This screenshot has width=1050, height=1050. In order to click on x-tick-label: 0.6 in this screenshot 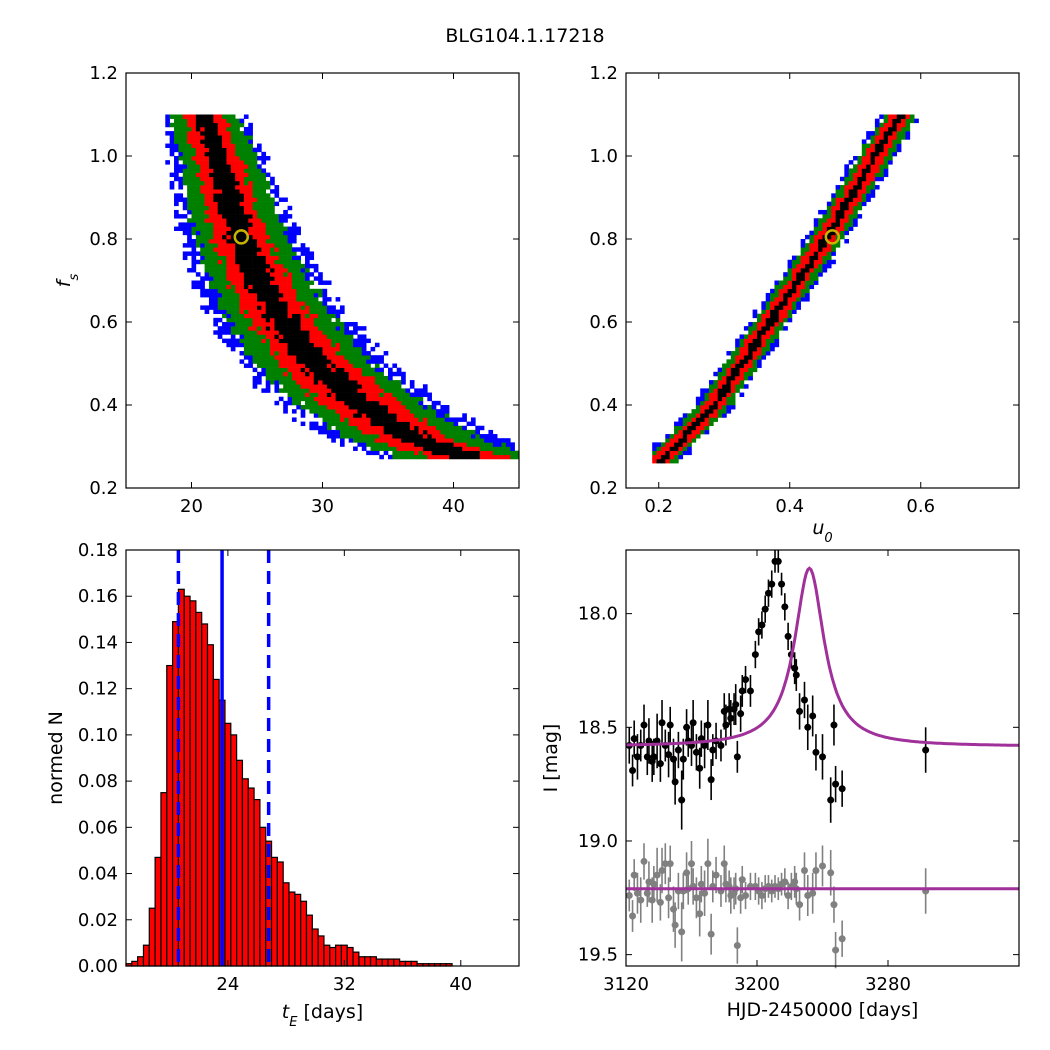, I will do `click(920, 506)`.